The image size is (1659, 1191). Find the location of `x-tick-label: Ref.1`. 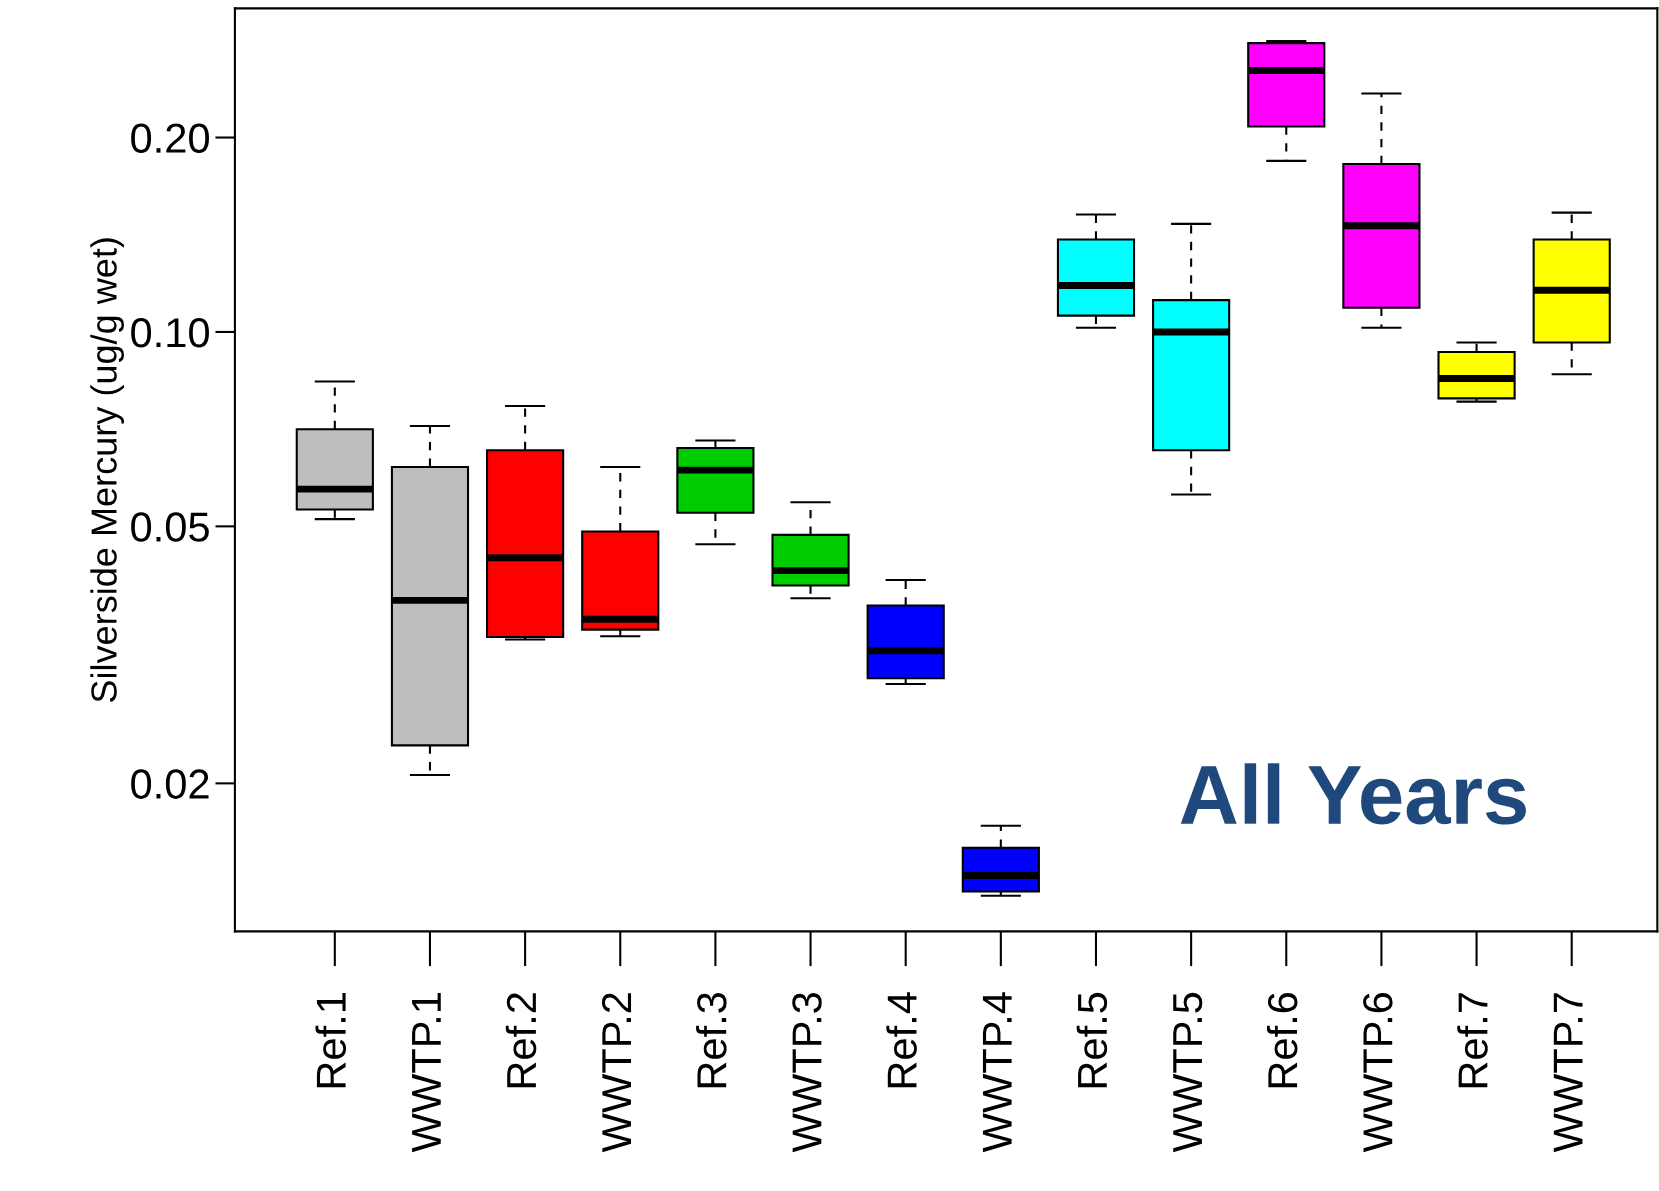

x-tick-label: Ref.1 is located at coordinates (330, 1040).